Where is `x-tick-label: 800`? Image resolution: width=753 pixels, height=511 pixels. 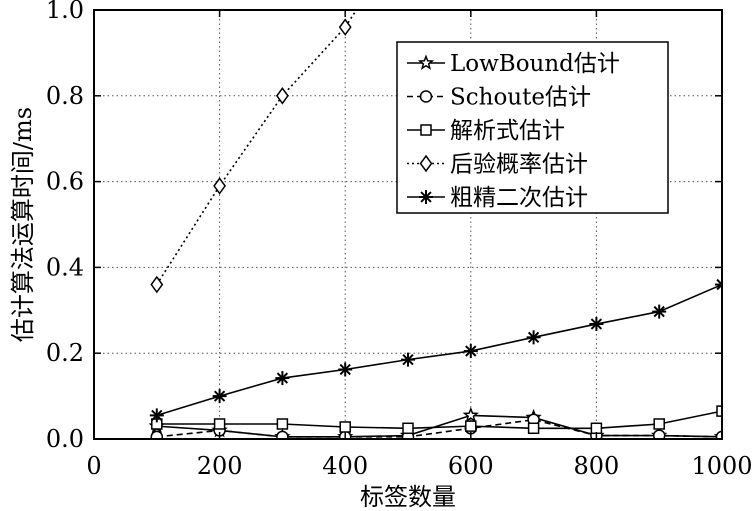
x-tick-label: 800 is located at coordinates (596, 466).